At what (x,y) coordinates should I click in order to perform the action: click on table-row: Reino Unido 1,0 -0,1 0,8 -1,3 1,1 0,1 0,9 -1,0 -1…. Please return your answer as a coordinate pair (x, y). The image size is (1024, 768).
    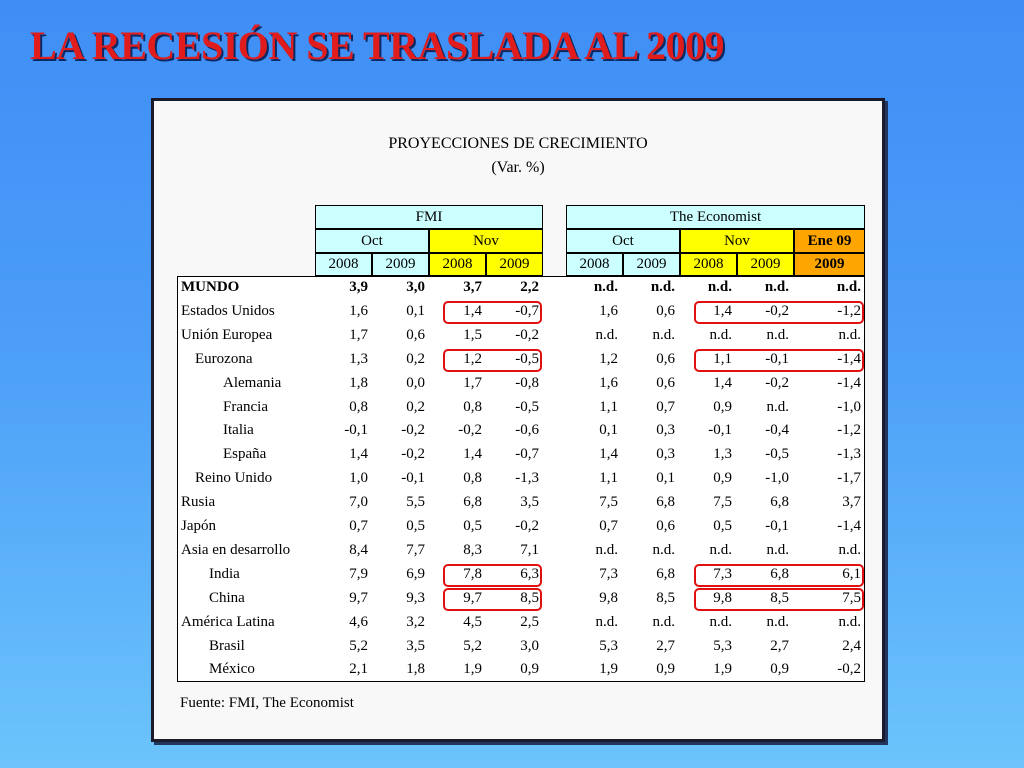
    Looking at the image, I should click on (521, 479).